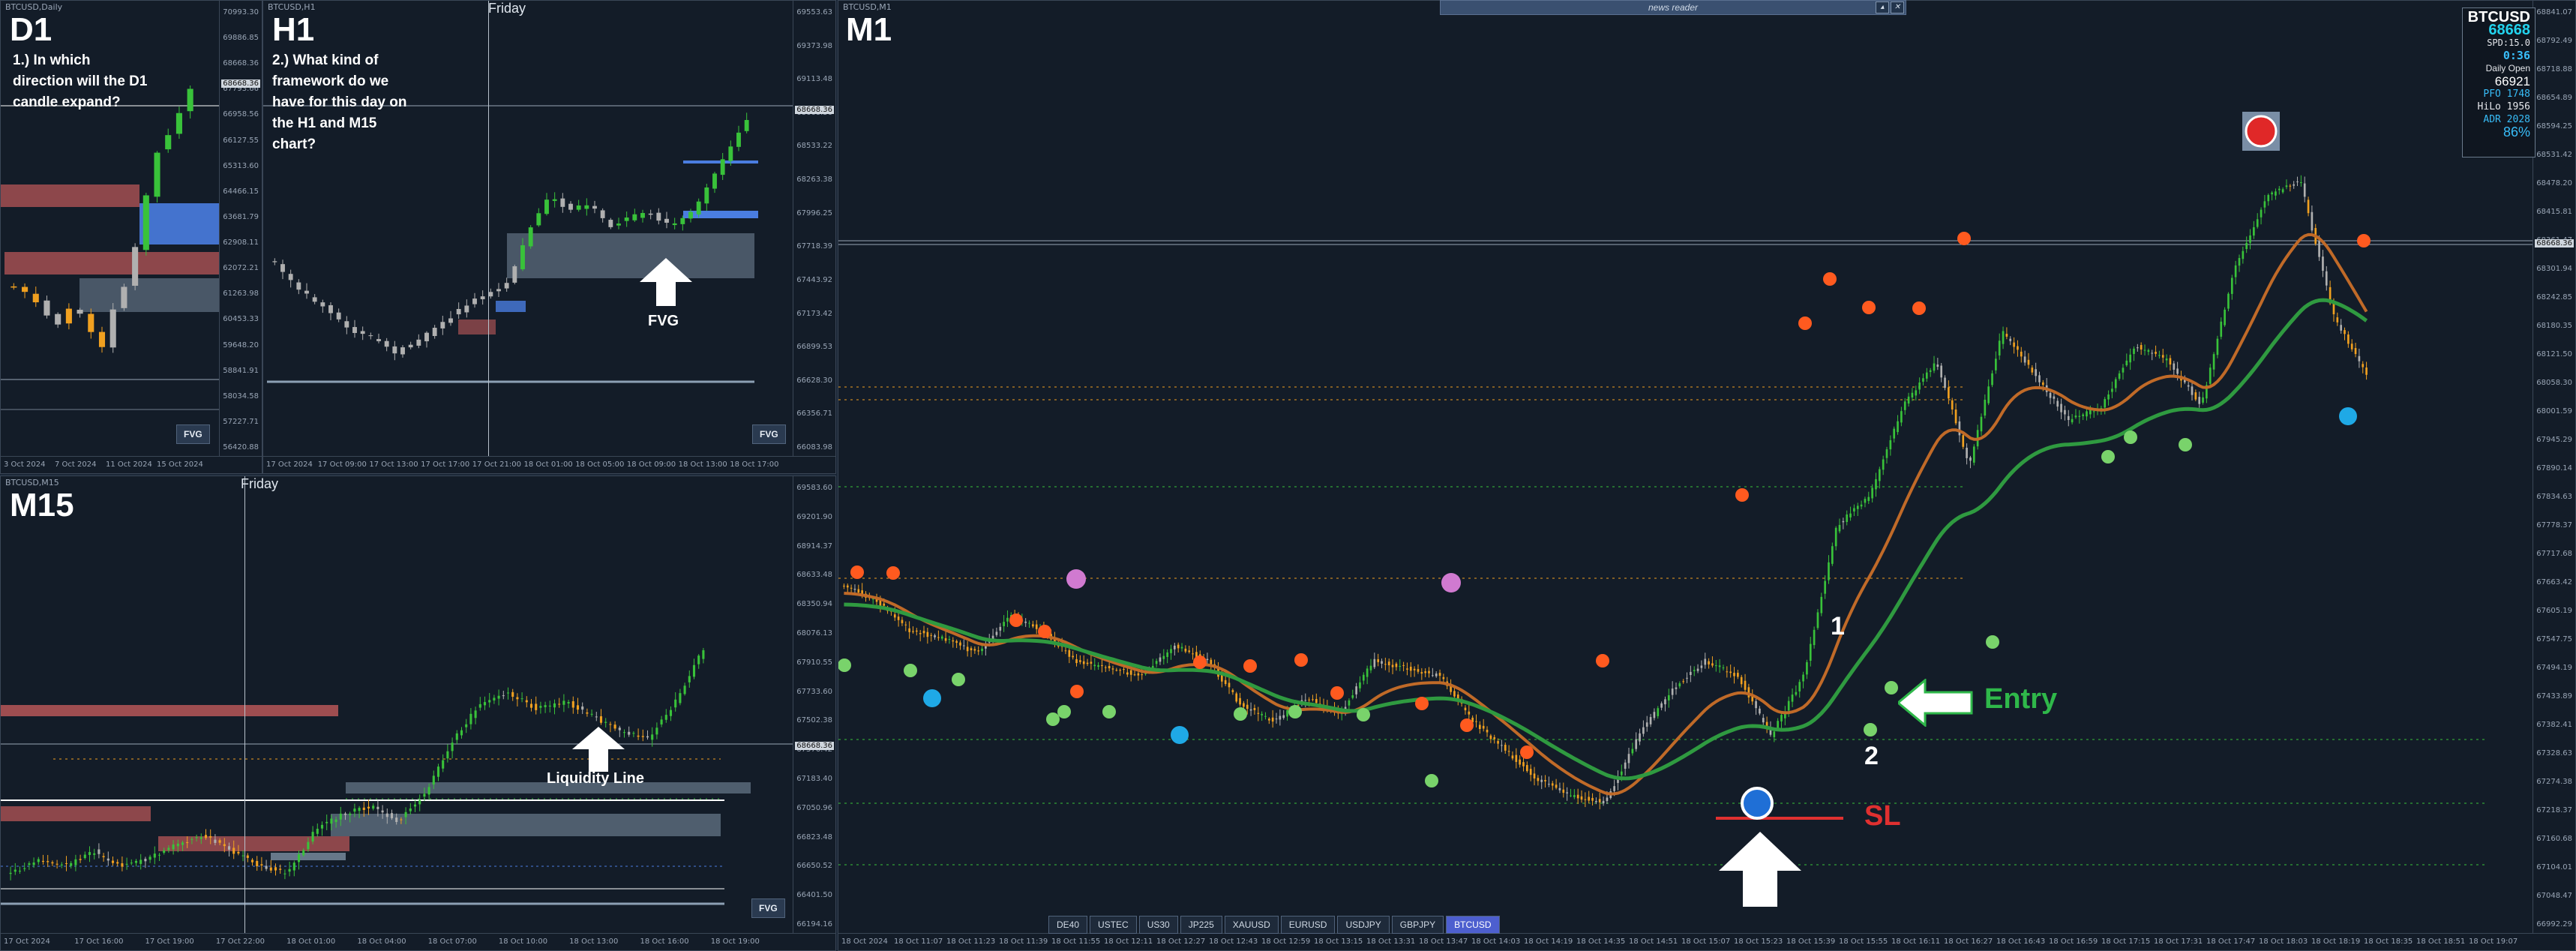 The height and width of the screenshot is (951, 2576). I want to click on info-hilo: HiLo 1956, so click(2504, 106).